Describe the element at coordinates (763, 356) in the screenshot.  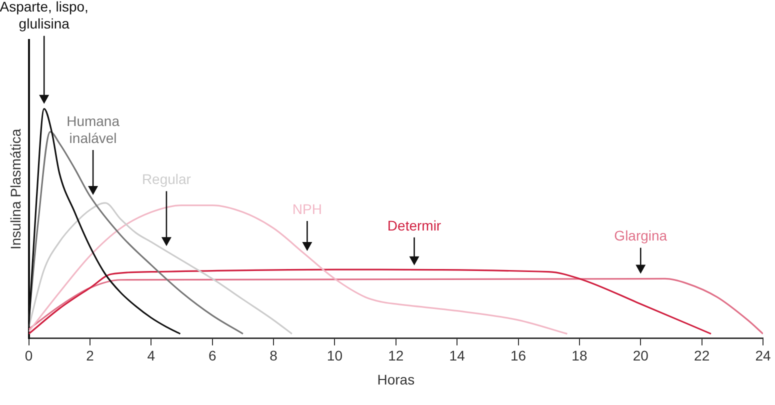
I see `x-tick-label: 24` at that location.